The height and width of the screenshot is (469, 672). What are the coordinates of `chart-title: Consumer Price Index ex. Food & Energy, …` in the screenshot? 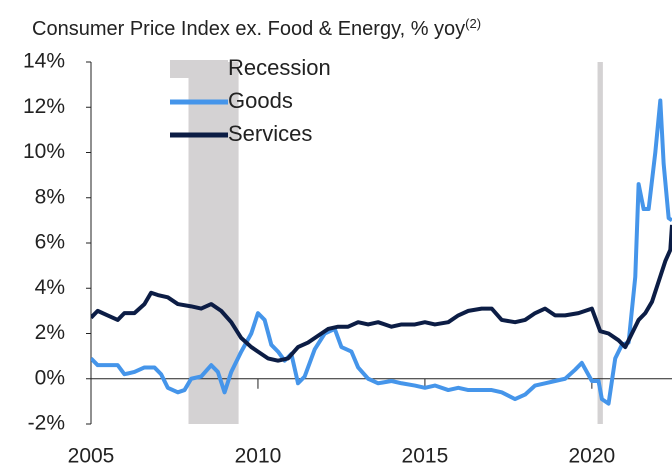 It's located at (256, 28).